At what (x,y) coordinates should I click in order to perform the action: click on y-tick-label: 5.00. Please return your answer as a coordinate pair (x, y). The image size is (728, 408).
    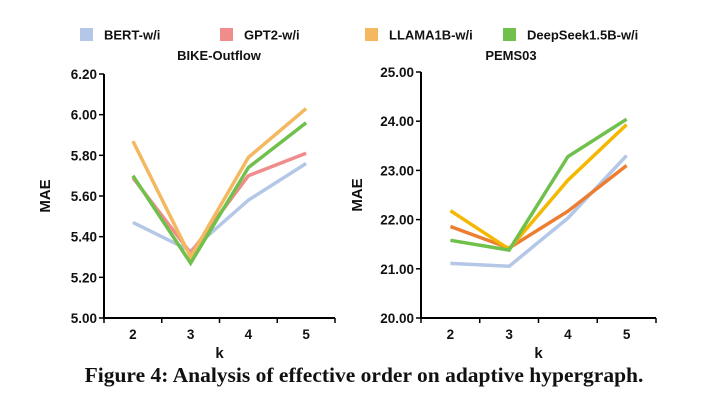
    Looking at the image, I should click on (84, 318).